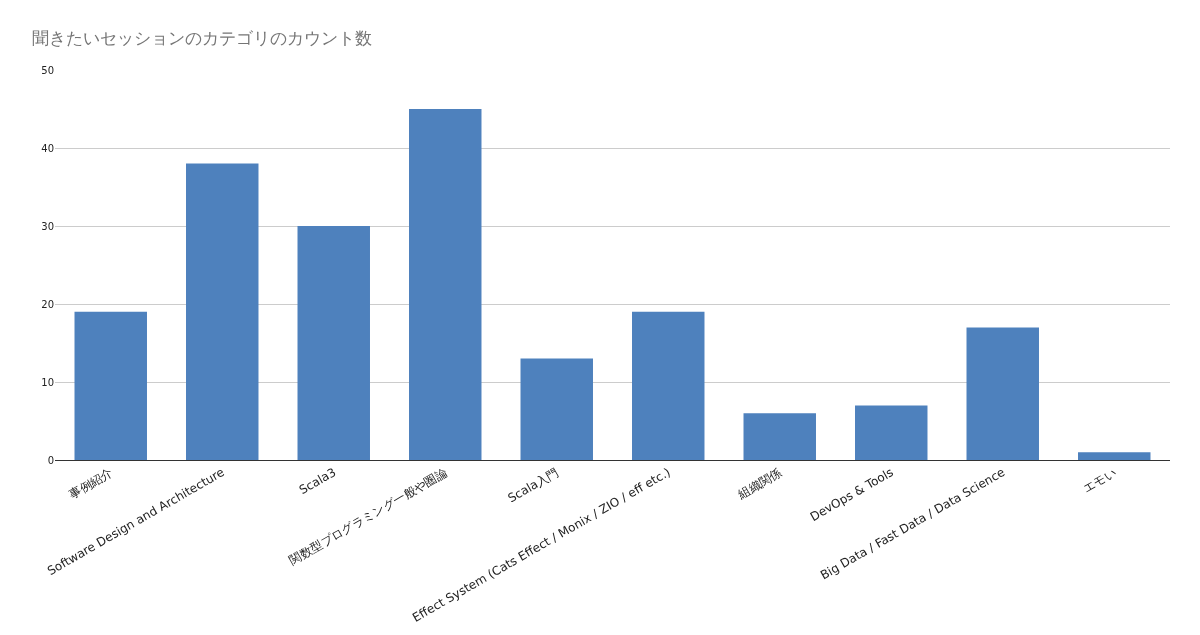 Image resolution: width=1200 pixels, height=635 pixels. I want to click on x-tick-label: 組織関係, so click(759, 483).